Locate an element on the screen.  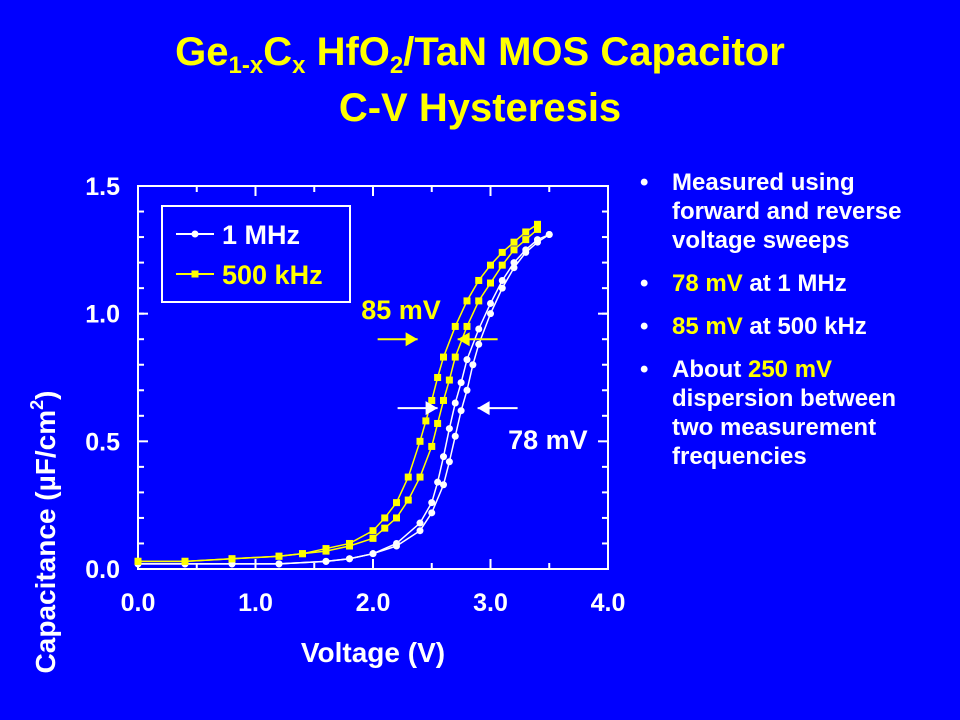
title-part-c: C is located at coordinates (278, 52).